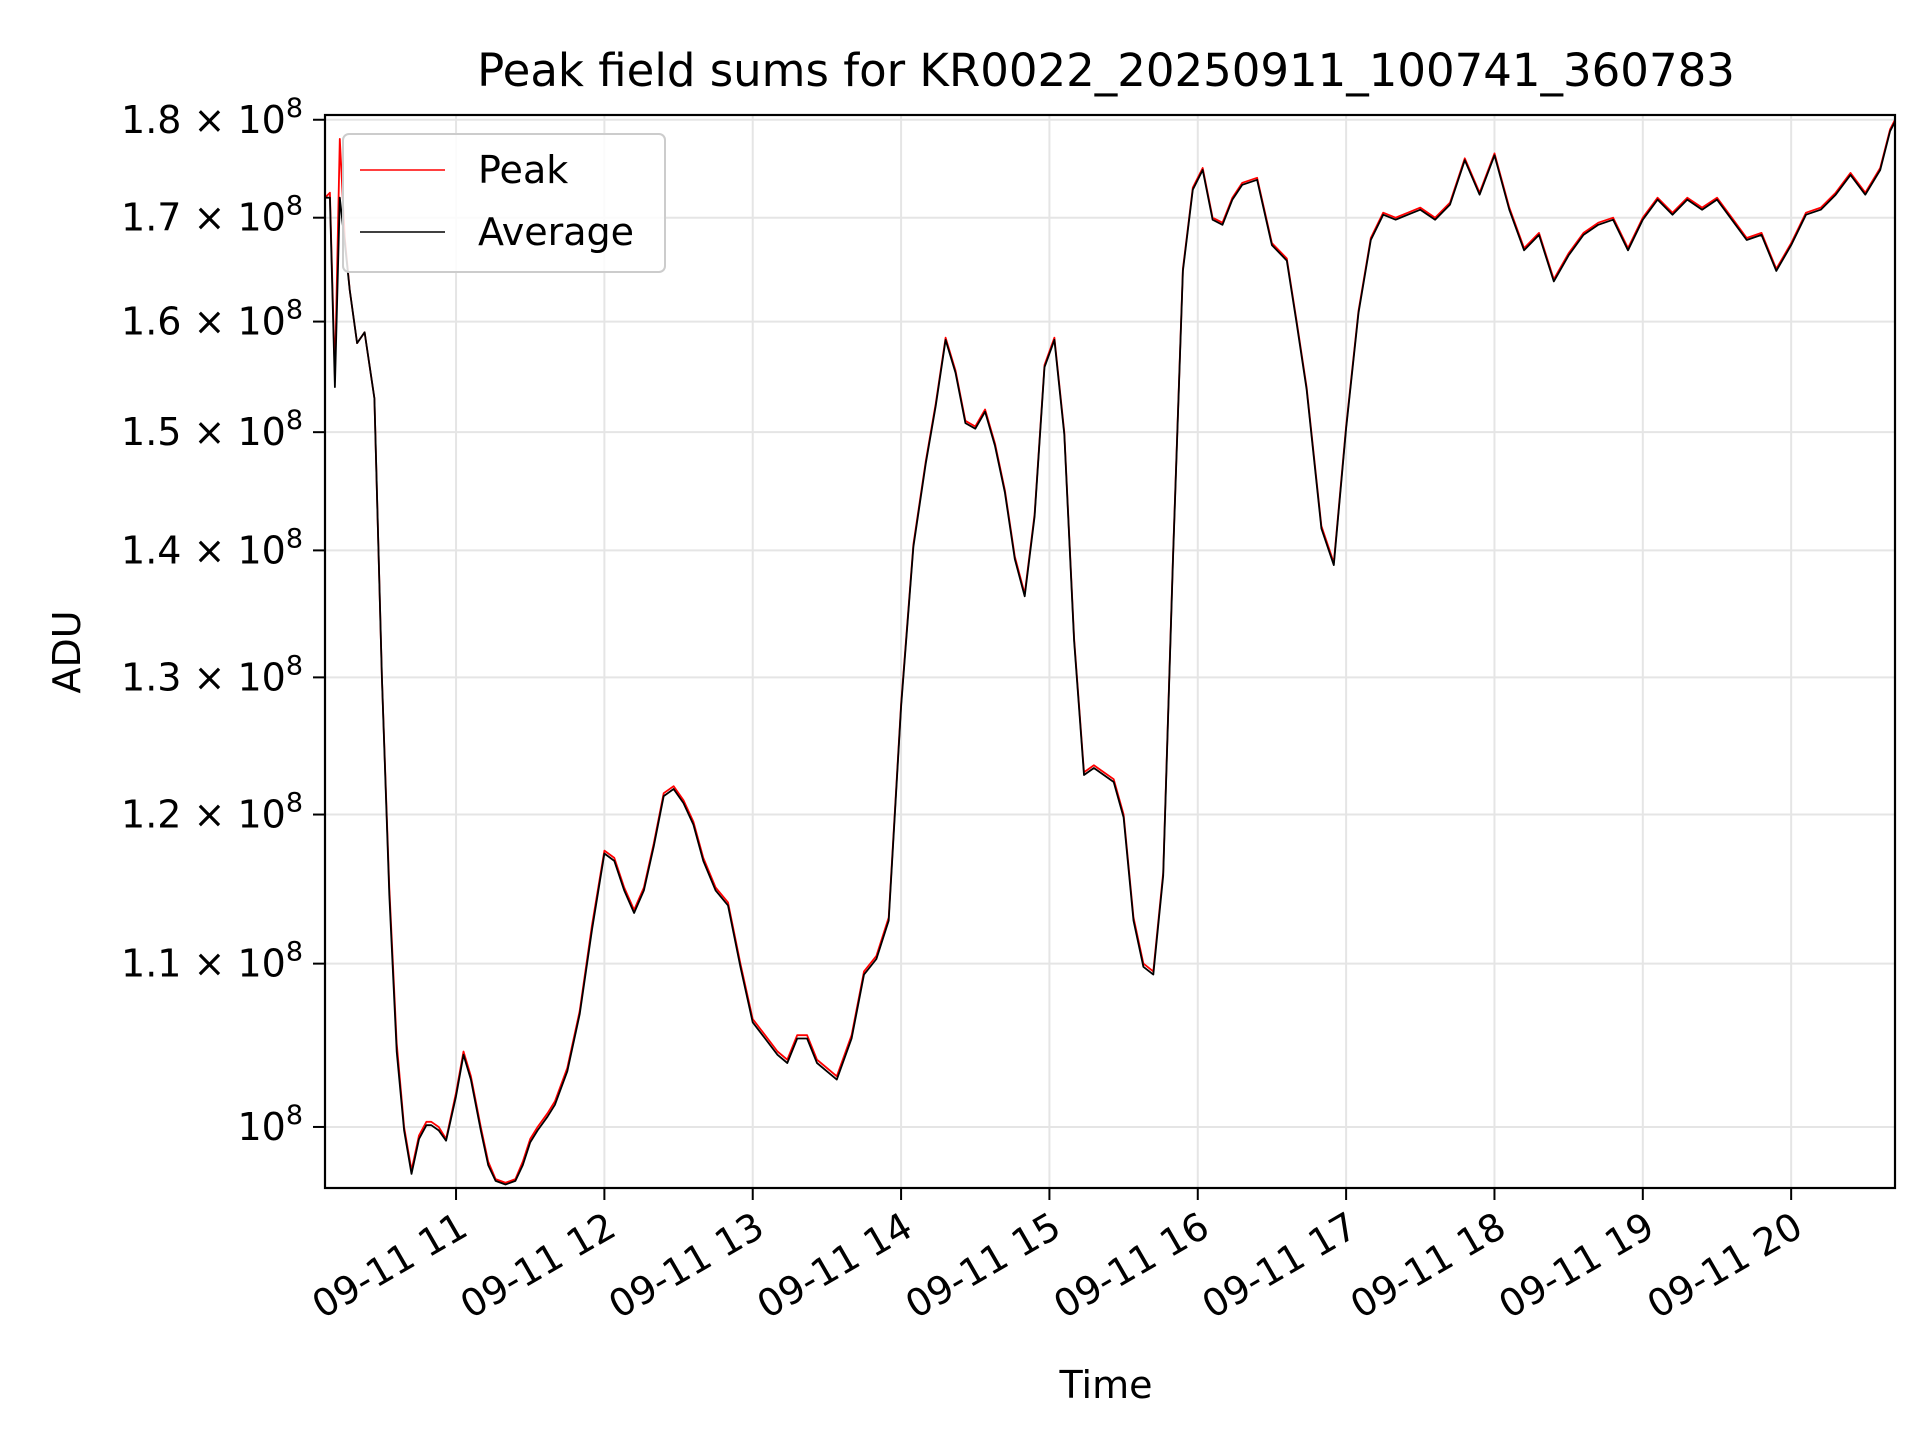 The width and height of the screenshot is (1920, 1440). What do you see at coordinates (203, 964) in the screenshot?
I see `y-tick-label-base: 1.1 × 10` at bounding box center [203, 964].